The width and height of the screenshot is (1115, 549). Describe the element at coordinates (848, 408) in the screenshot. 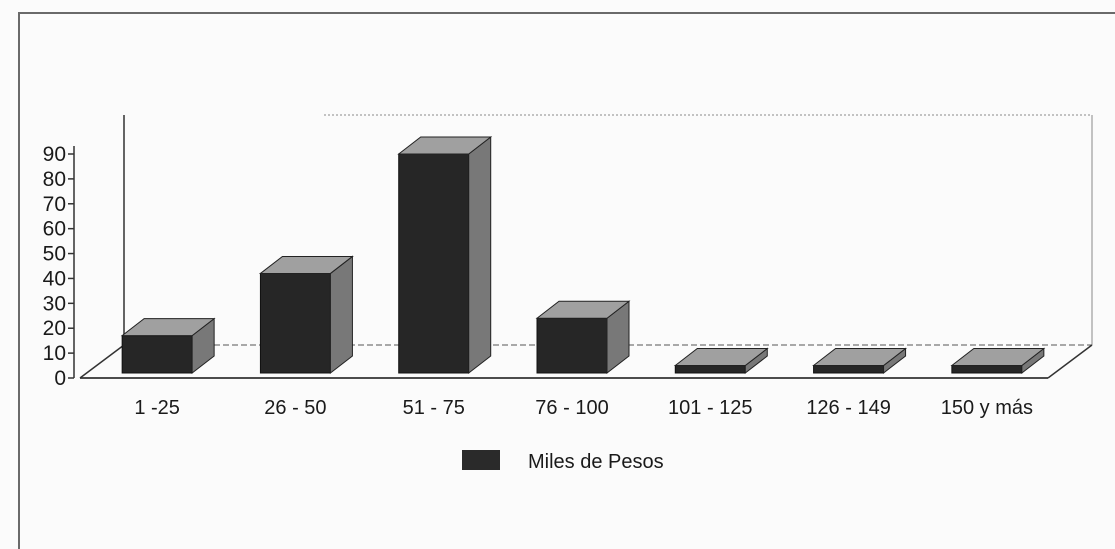

I see `x-tick-label: 126 - 149` at that location.